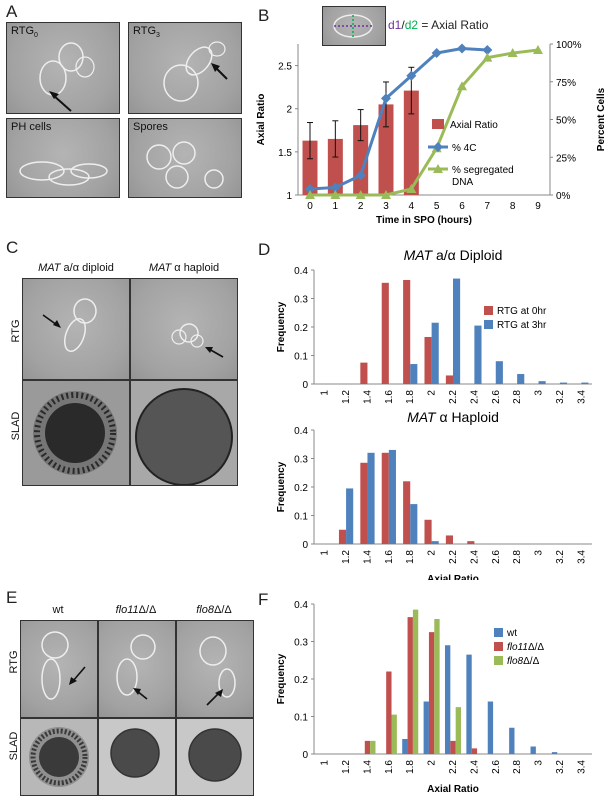  I want to click on chart-b-x-tick-label: 4, so click(412, 206).